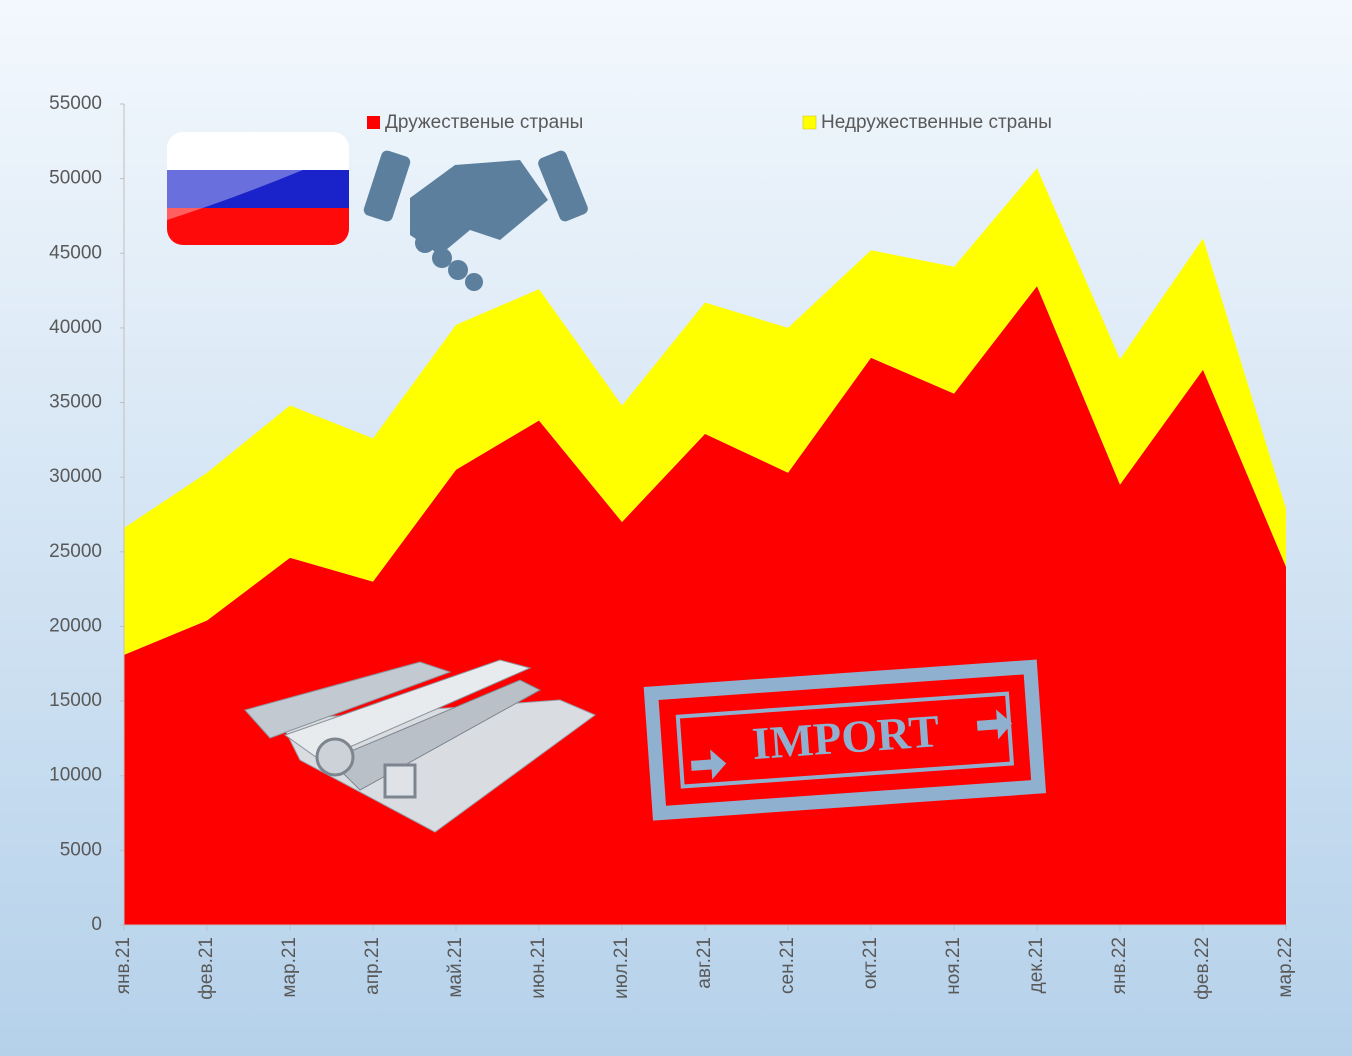  I want to click on y-tick-label: 25000, so click(75, 551).